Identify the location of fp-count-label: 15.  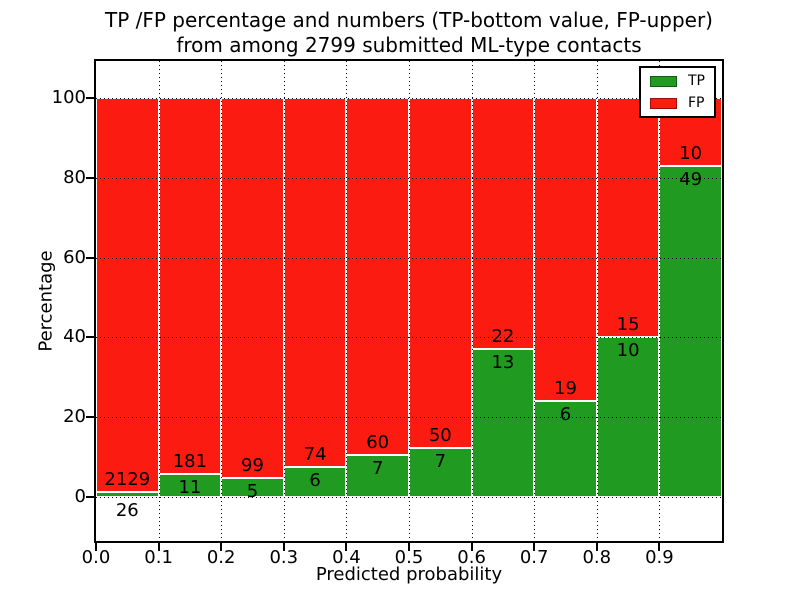
(628, 325).